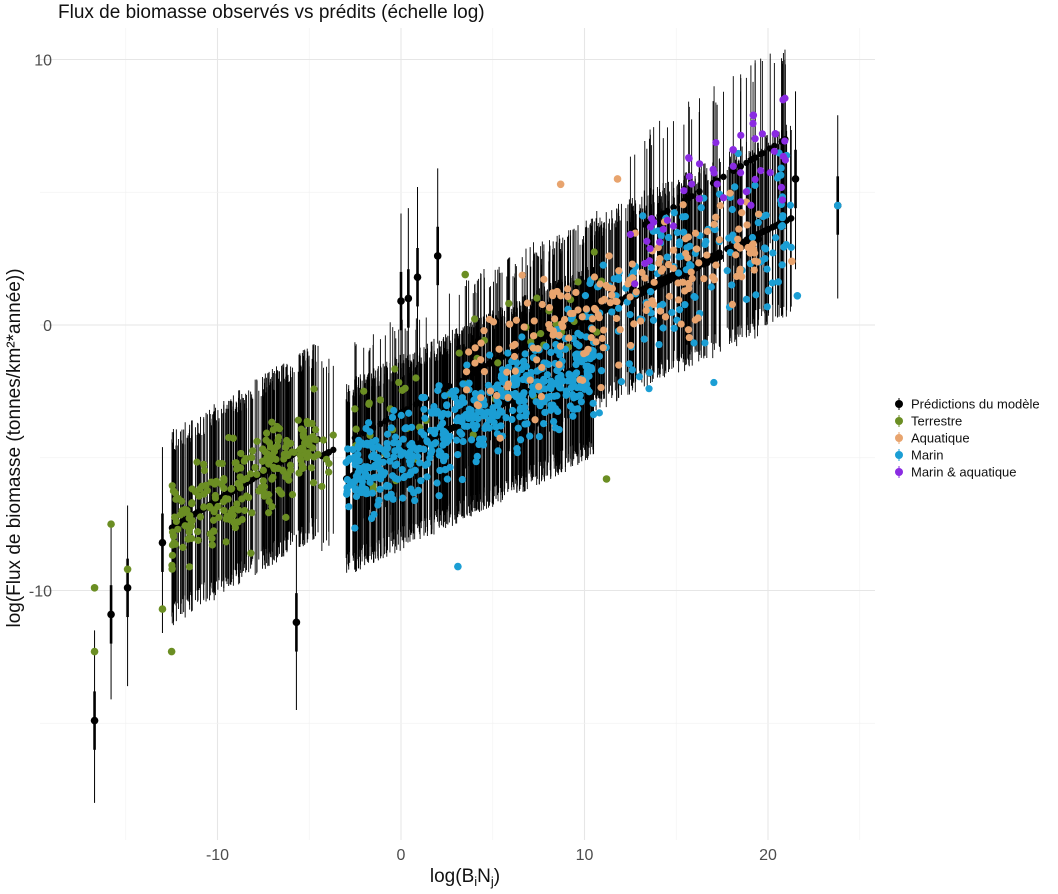  Describe the element at coordinates (964, 472) in the screenshot. I see `legend-label: Marin & aquatique` at that location.